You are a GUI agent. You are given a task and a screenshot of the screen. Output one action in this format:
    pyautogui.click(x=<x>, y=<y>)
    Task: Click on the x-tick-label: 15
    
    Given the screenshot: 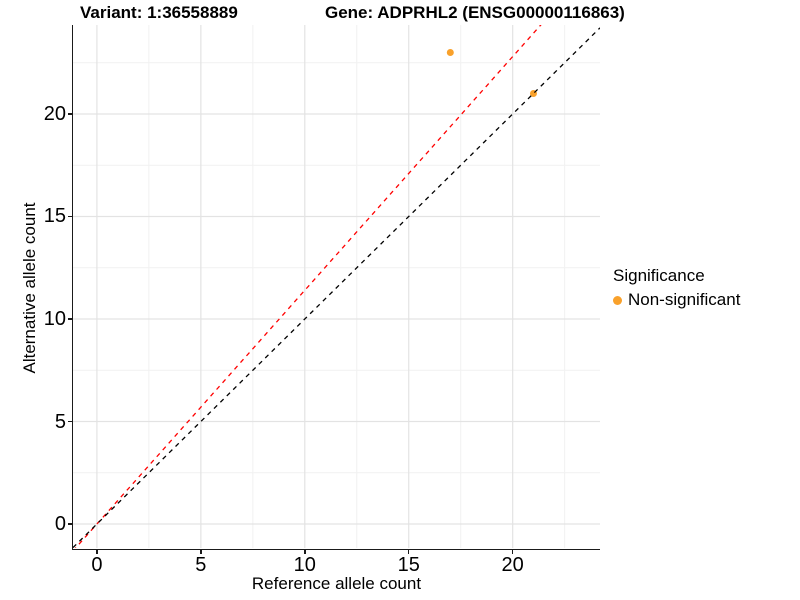 What is the action you would take?
    pyautogui.click(x=408, y=565)
    